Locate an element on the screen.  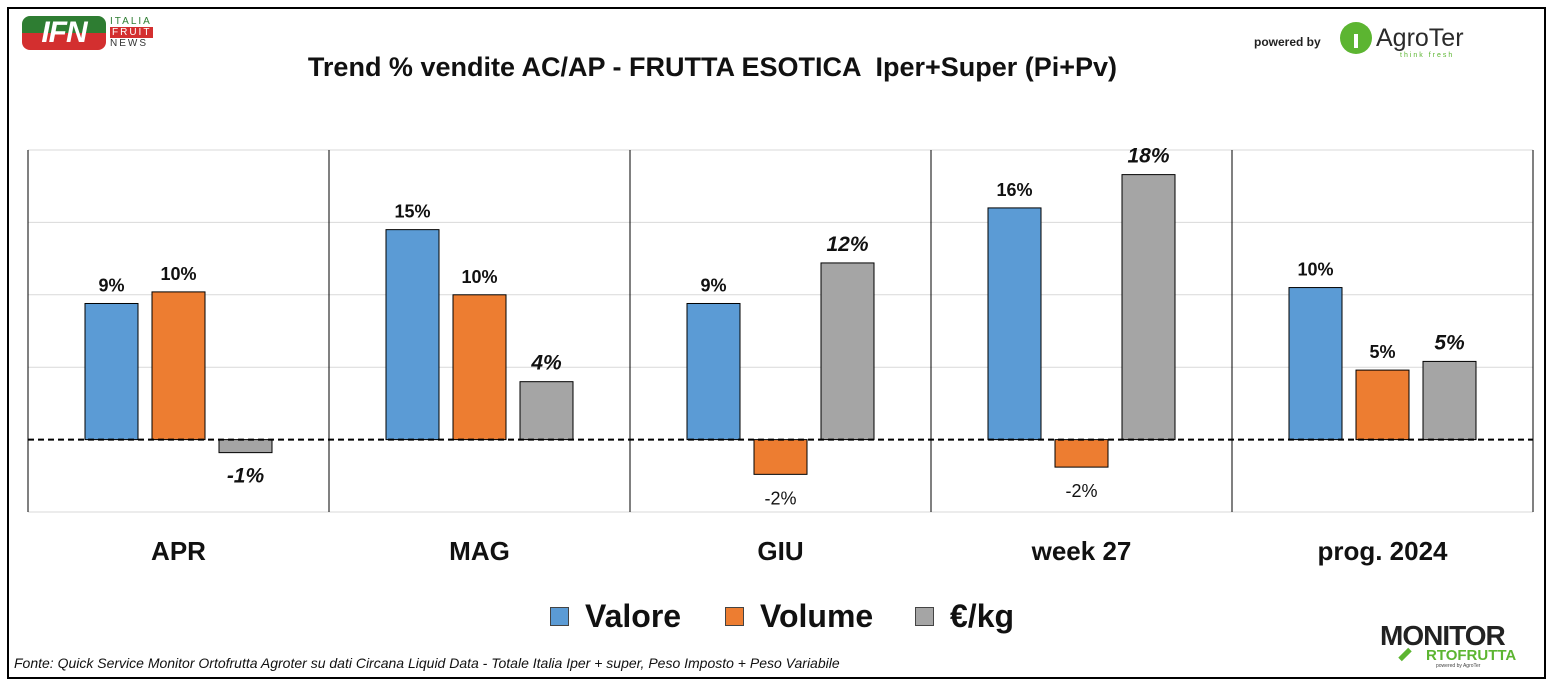
data-label-eurkg: 12% is located at coordinates (847, 244).